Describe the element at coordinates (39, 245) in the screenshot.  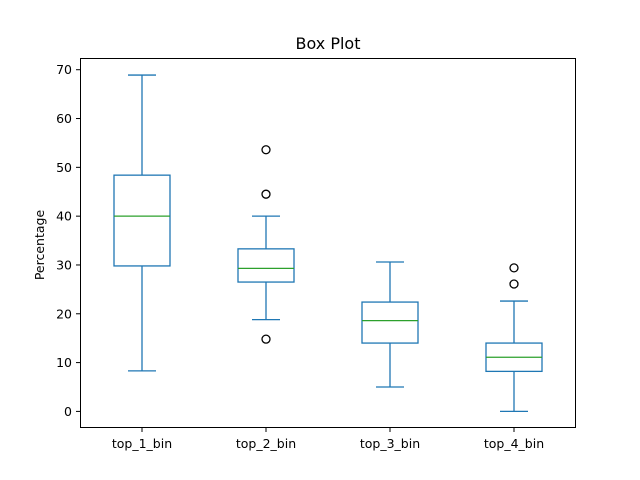
I see `y-axis-label: Percentage` at that location.